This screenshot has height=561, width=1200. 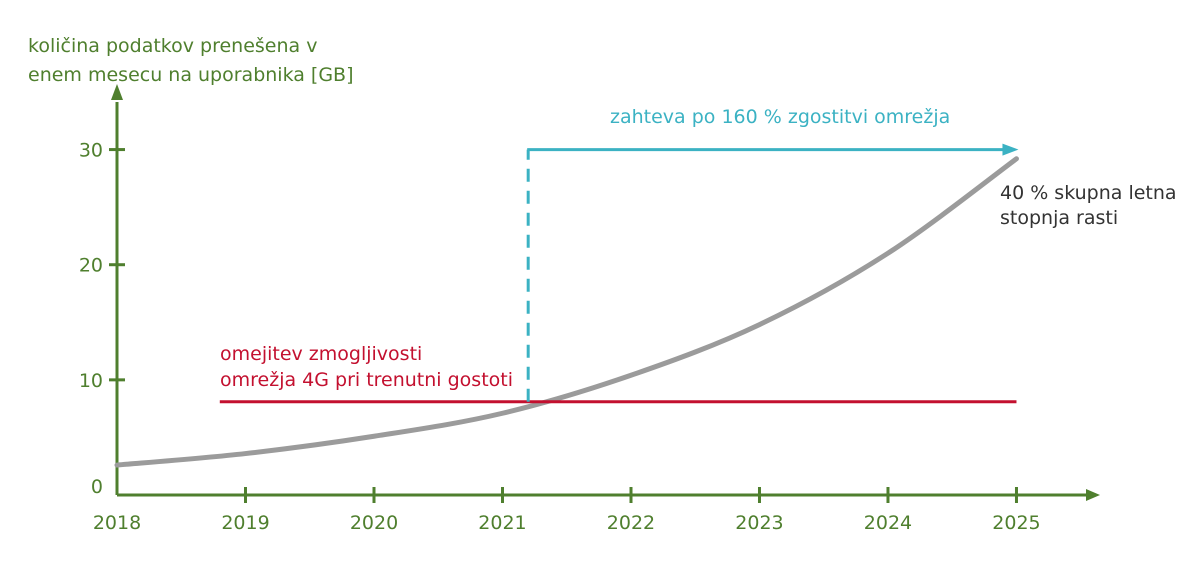 I want to click on x-tick-label: 2021, so click(x=502, y=523).